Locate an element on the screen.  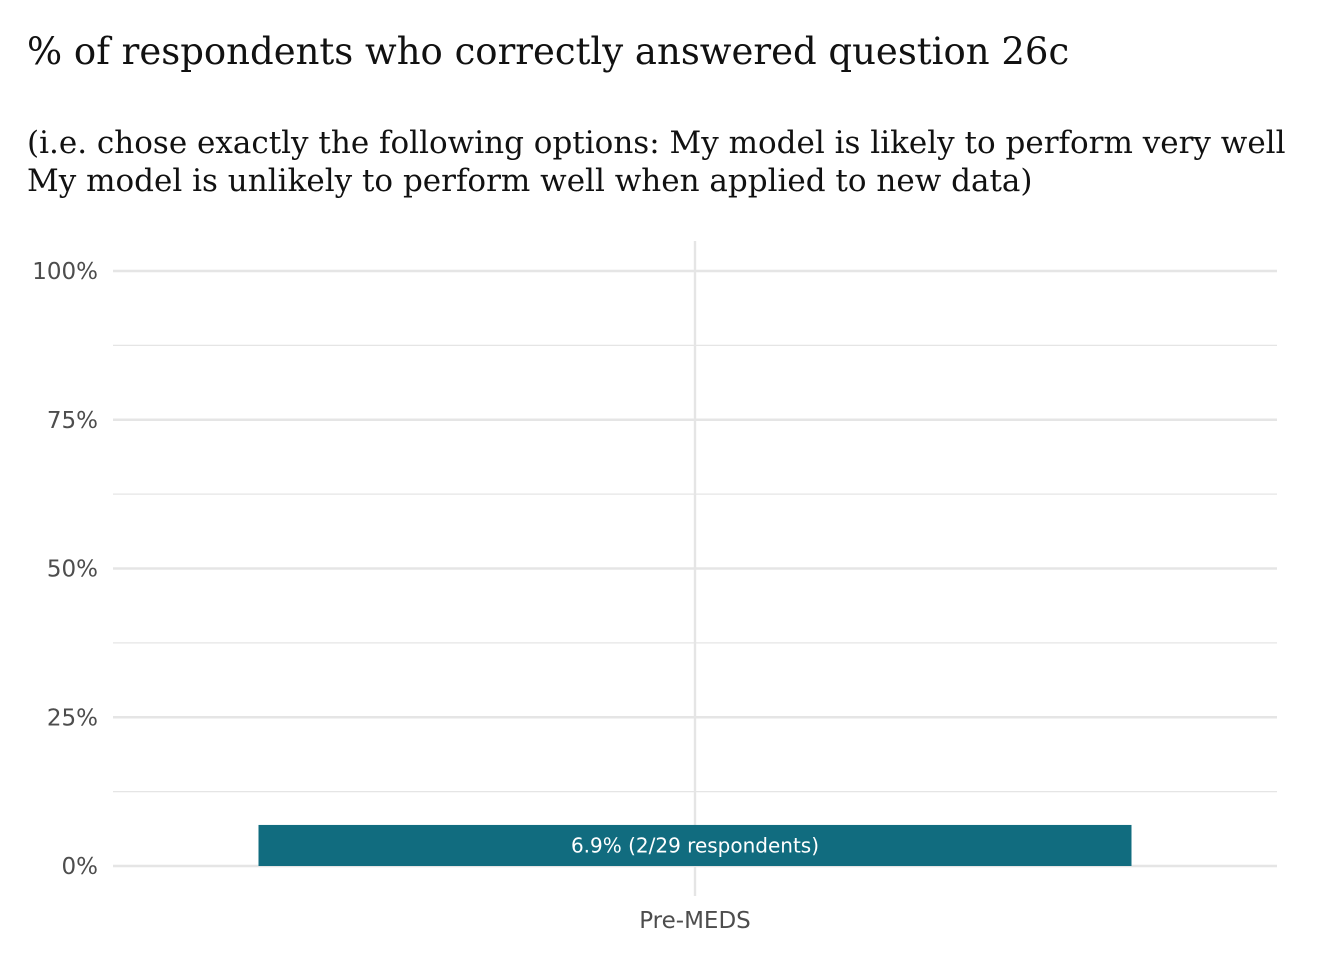
bar is located at coordinates (695, 845).